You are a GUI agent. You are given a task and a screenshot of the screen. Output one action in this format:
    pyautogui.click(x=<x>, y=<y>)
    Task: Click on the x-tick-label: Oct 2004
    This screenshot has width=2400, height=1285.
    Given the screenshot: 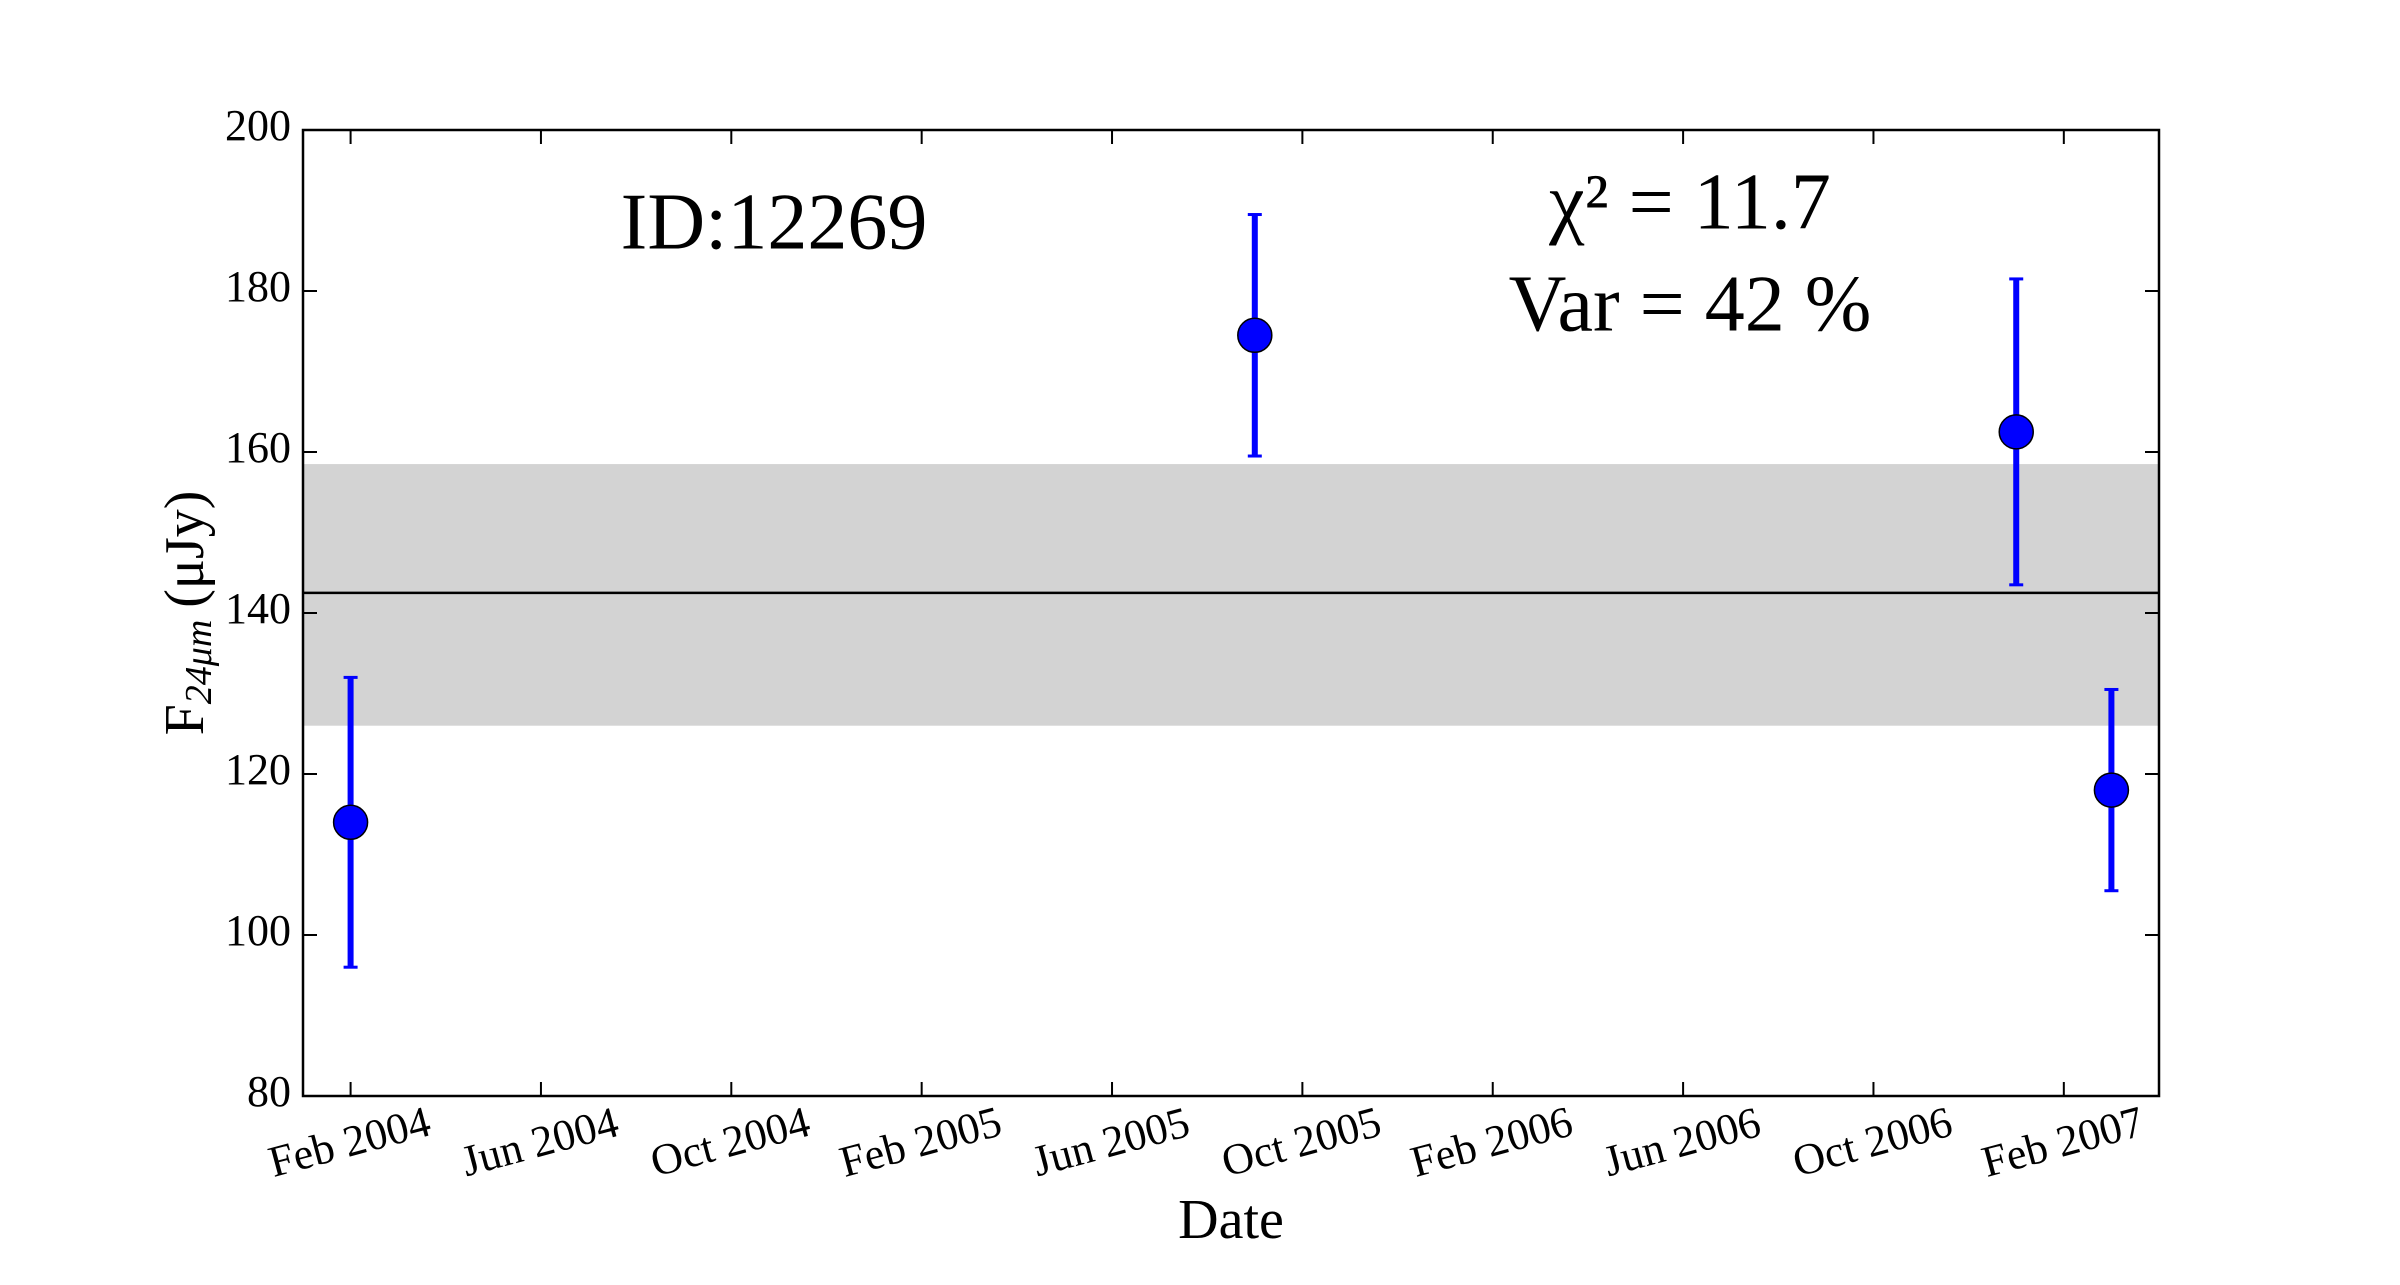 What is the action you would take?
    pyautogui.click(x=730, y=1141)
    